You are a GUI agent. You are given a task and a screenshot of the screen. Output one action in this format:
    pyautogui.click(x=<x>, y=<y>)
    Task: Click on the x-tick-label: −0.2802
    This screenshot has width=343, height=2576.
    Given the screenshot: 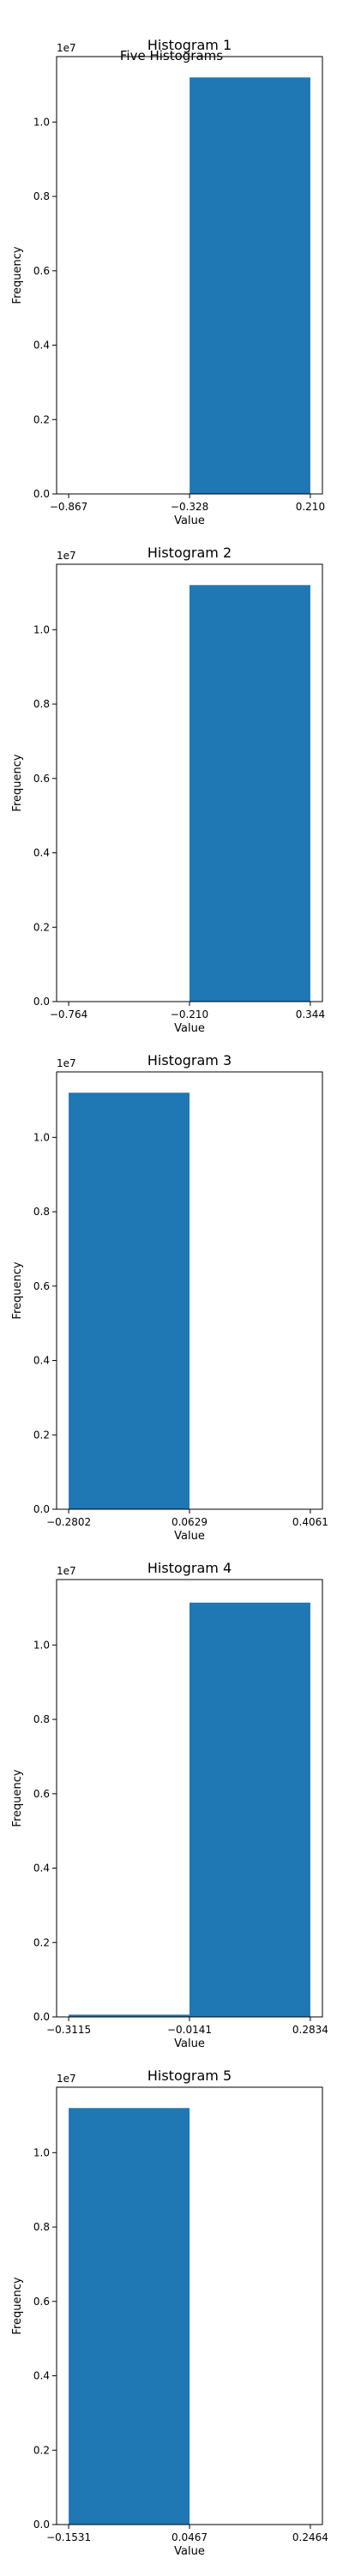 What is the action you would take?
    pyautogui.click(x=69, y=1522)
    